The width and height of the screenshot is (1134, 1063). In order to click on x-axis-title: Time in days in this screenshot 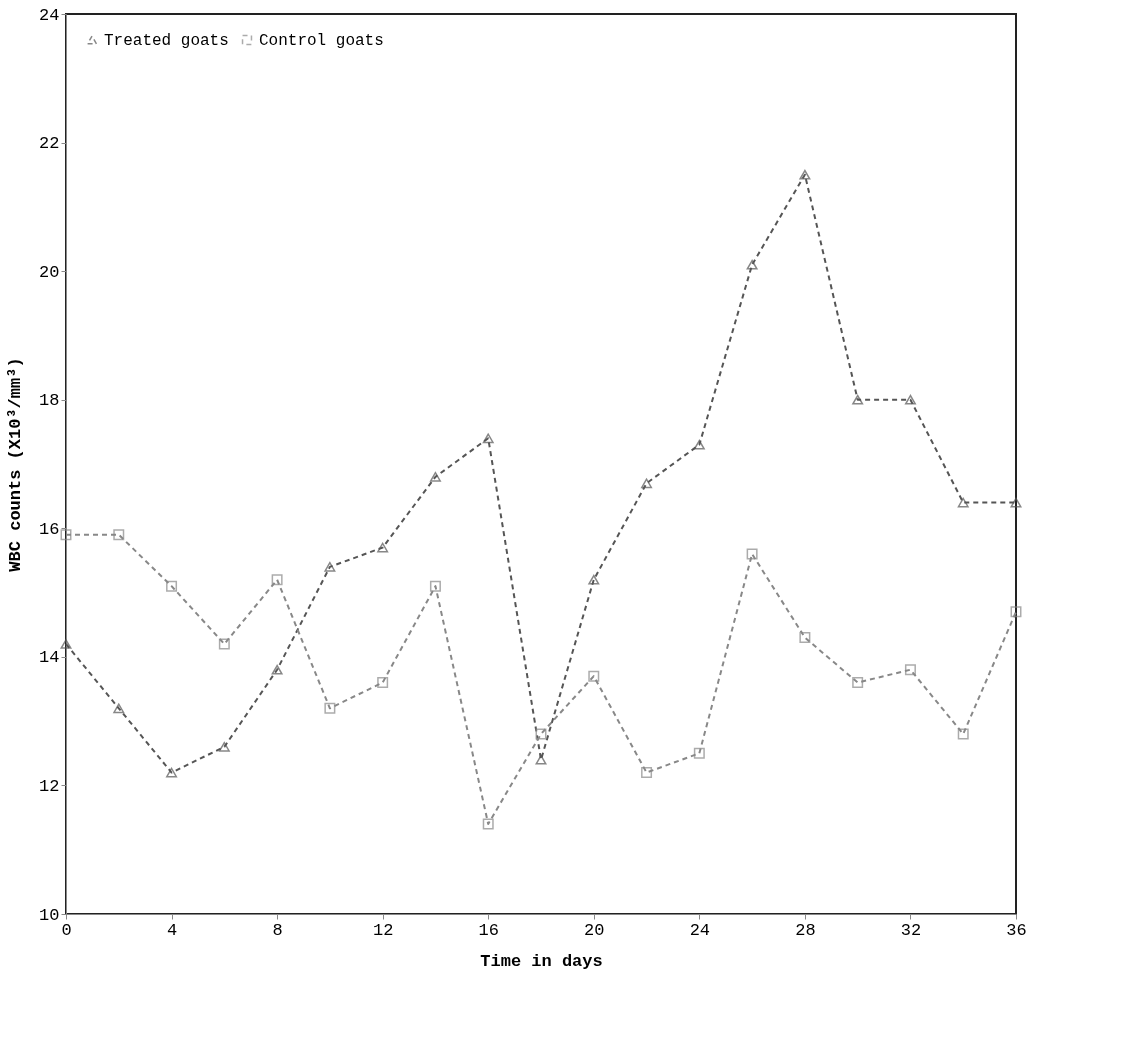, I will do `click(541, 961)`.